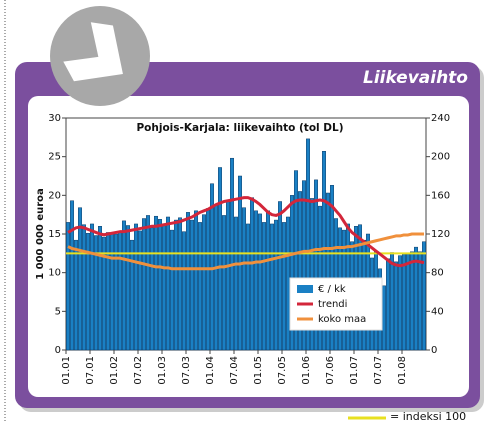 The image size is (487, 427). What do you see at coordinates (40, 234) in the screenshot?
I see `y-axis-label: 1 000 000 euroa` at bounding box center [40, 234].